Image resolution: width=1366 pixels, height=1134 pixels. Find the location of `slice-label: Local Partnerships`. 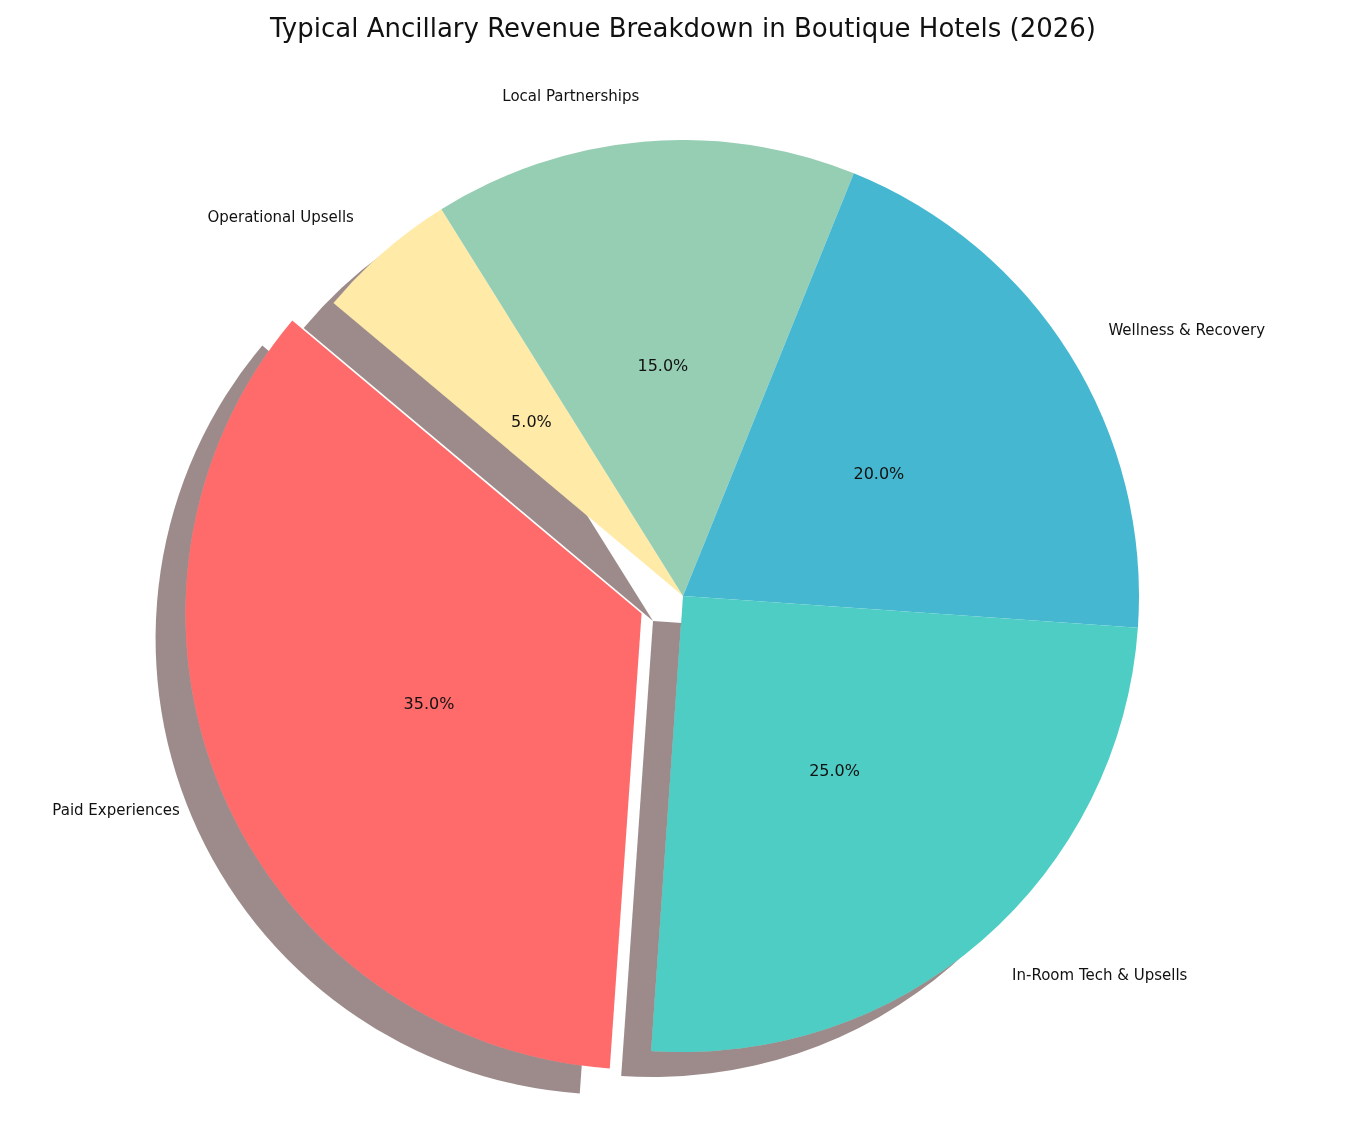

slice-label: Local Partnerships is located at coordinates (571, 96).